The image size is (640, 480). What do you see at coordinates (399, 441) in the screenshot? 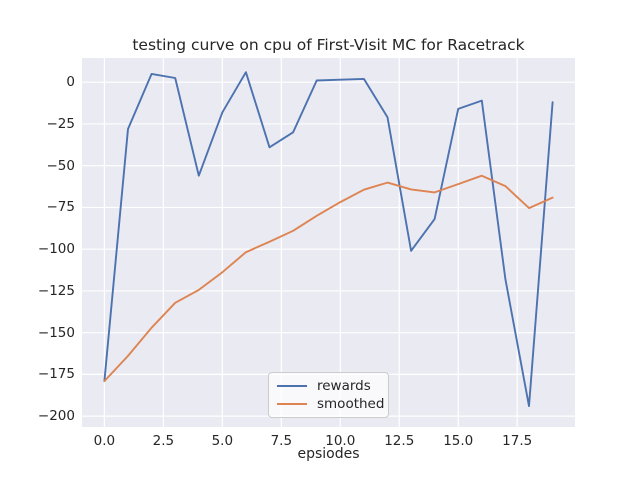
I see `x-tick-label: 12.5` at bounding box center [399, 441].